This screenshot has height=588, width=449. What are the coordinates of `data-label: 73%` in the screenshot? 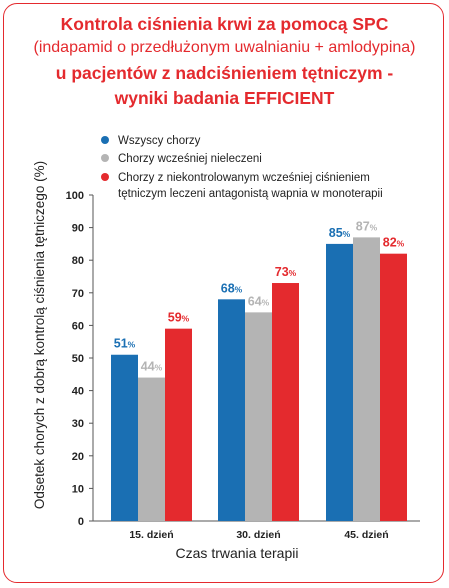 It's located at (286, 272).